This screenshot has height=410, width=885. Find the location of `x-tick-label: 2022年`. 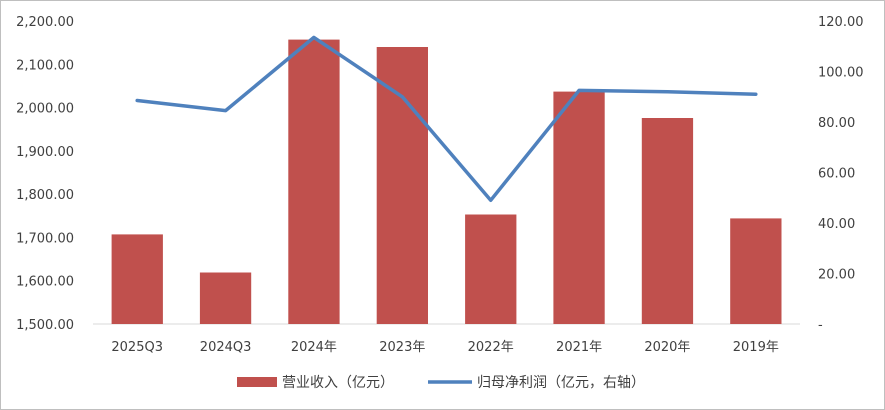

x-tick-label: 2022年 is located at coordinates (491, 347).